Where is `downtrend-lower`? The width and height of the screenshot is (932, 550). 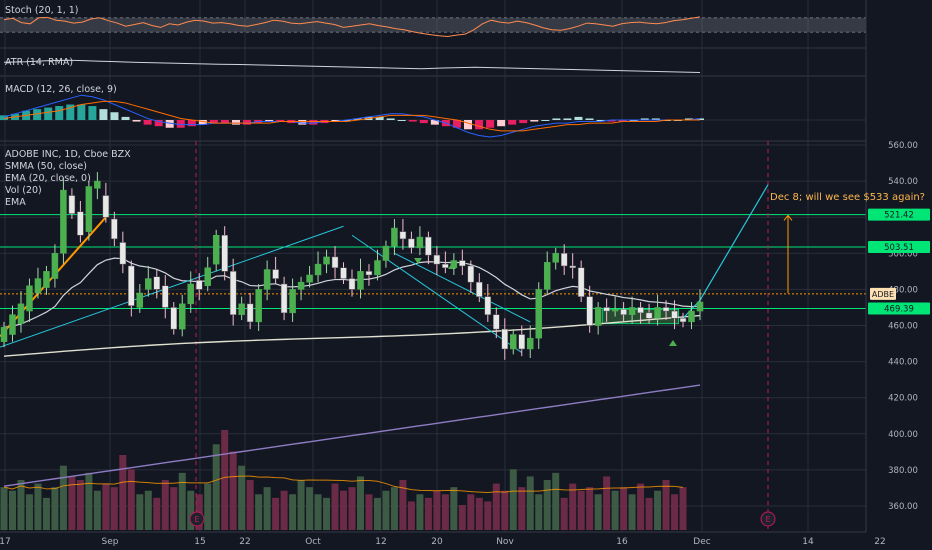
downtrend-lower is located at coordinates (462, 287).